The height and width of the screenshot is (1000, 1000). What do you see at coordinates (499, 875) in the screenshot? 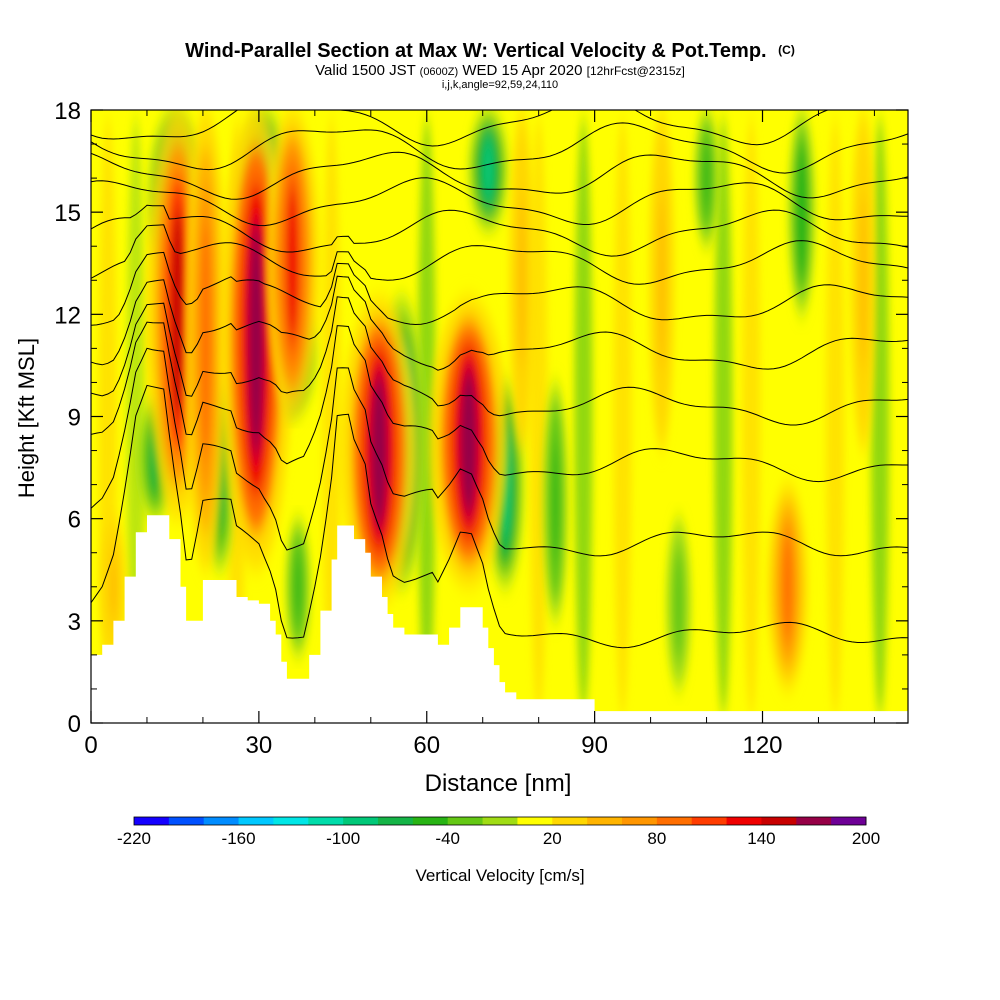
I see `colorbar-label: Vertical Velocity [cm/s]` at bounding box center [499, 875].